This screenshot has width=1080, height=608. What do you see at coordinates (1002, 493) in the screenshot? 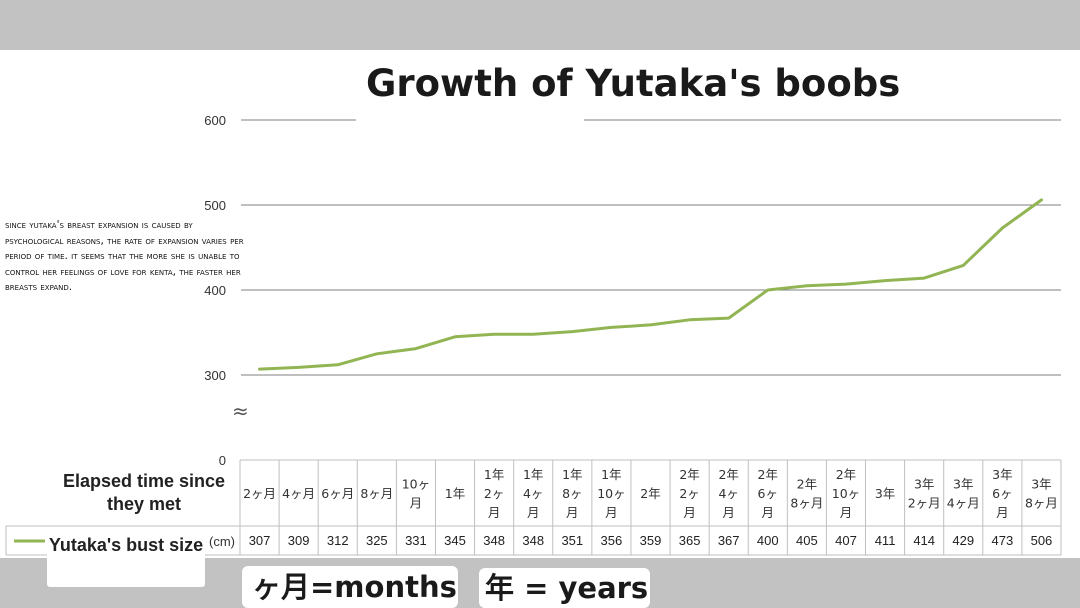
I see `x-category-label: 3年 6ヶ月` at bounding box center [1002, 493].